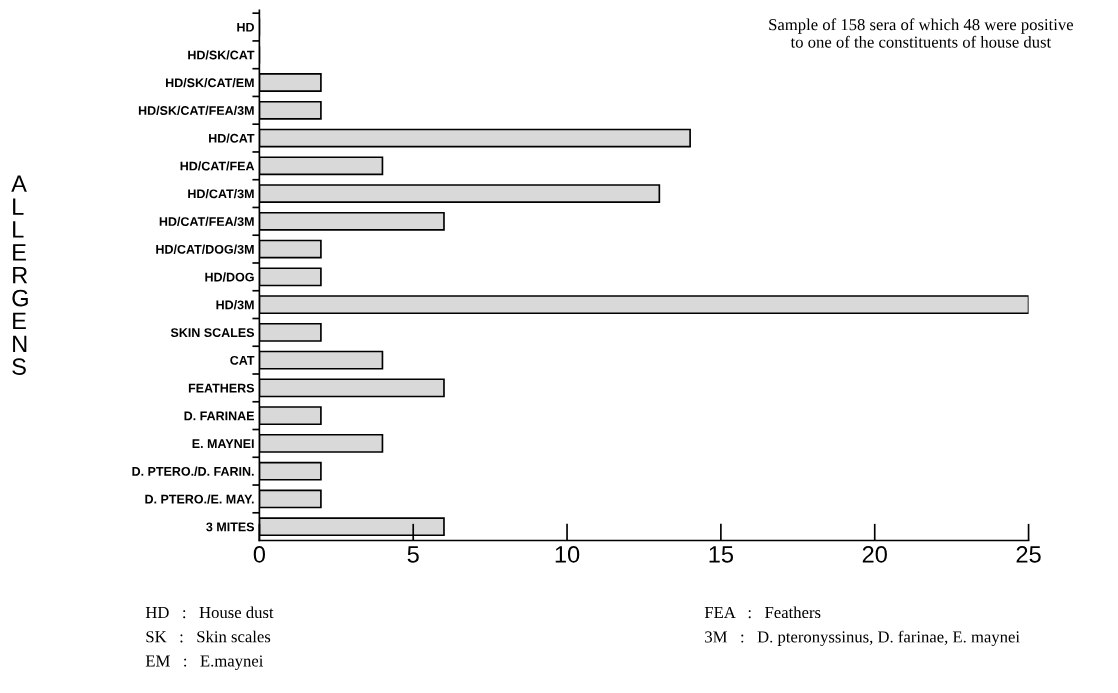  What do you see at coordinates (229, 277) in the screenshot?
I see `y-tick-label: HD/DOG` at bounding box center [229, 277].